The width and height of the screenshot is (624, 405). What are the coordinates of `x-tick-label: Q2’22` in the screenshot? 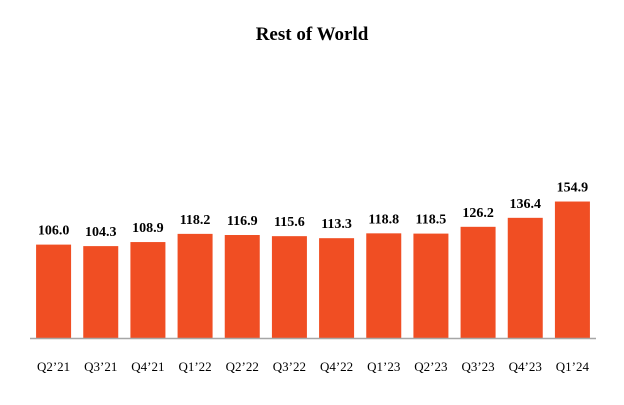 It's located at (242, 366).